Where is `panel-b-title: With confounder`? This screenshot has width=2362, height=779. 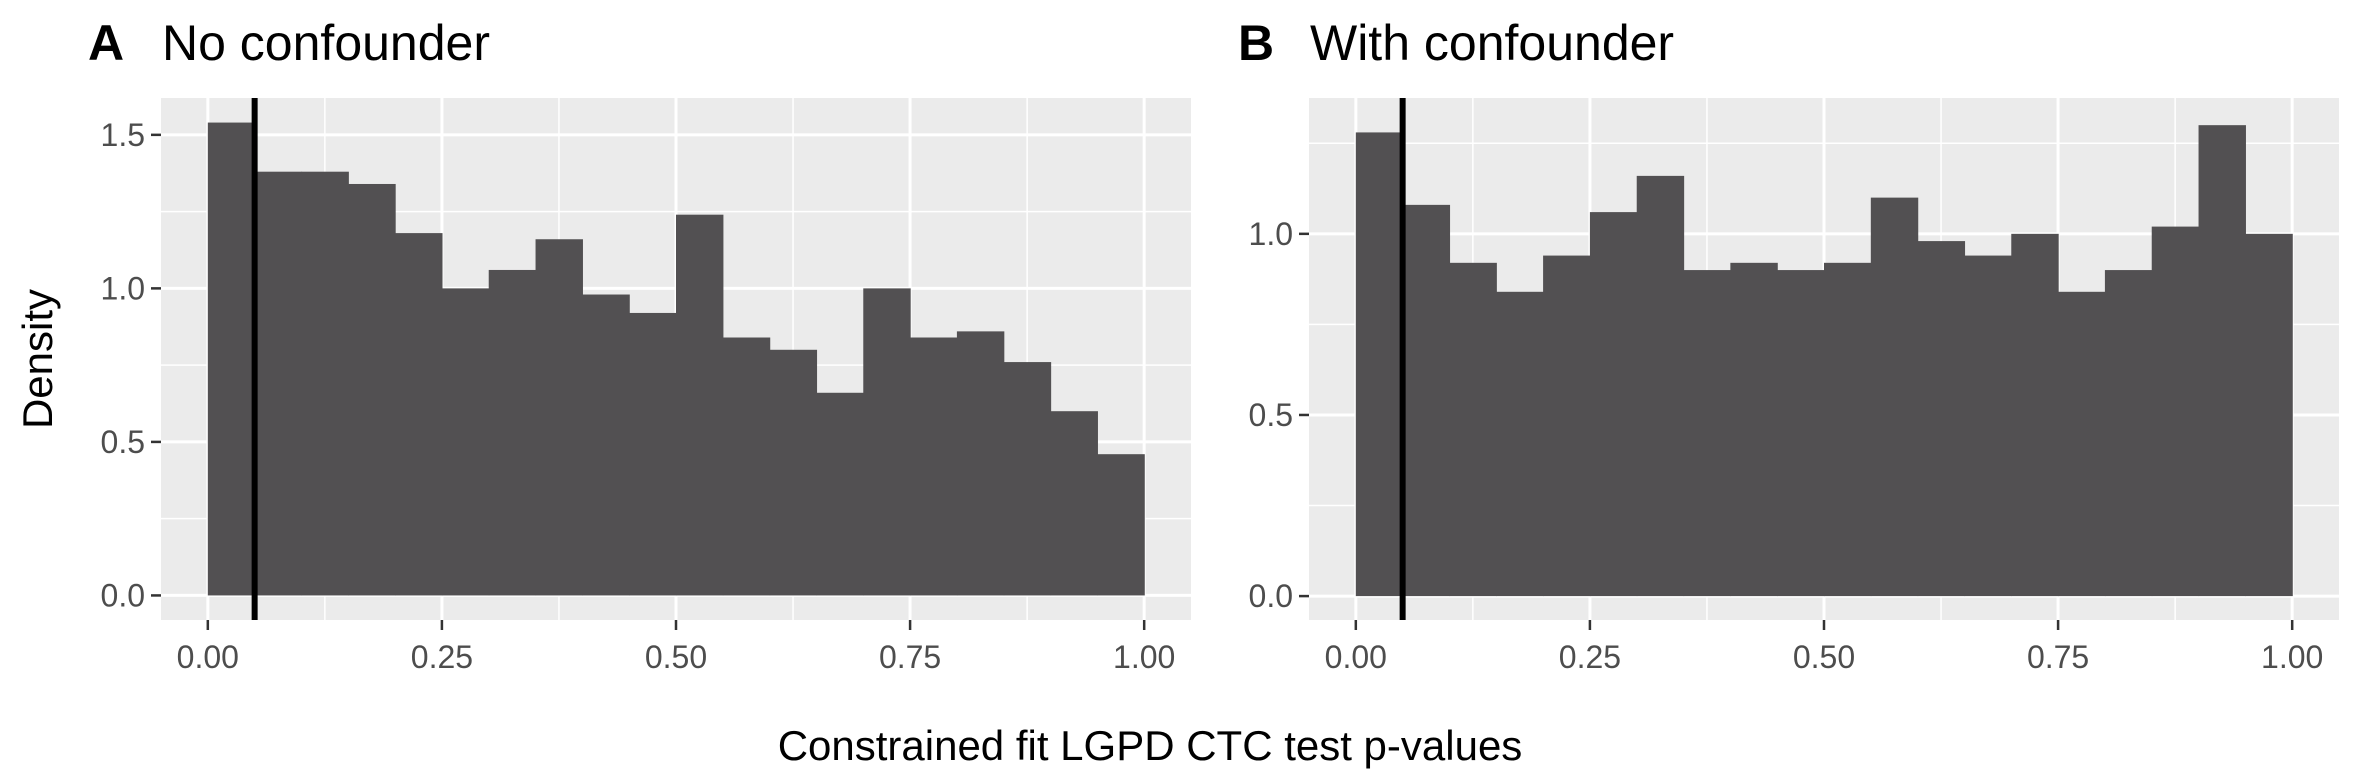 panel-b-title: With confounder is located at coordinates (1492, 43).